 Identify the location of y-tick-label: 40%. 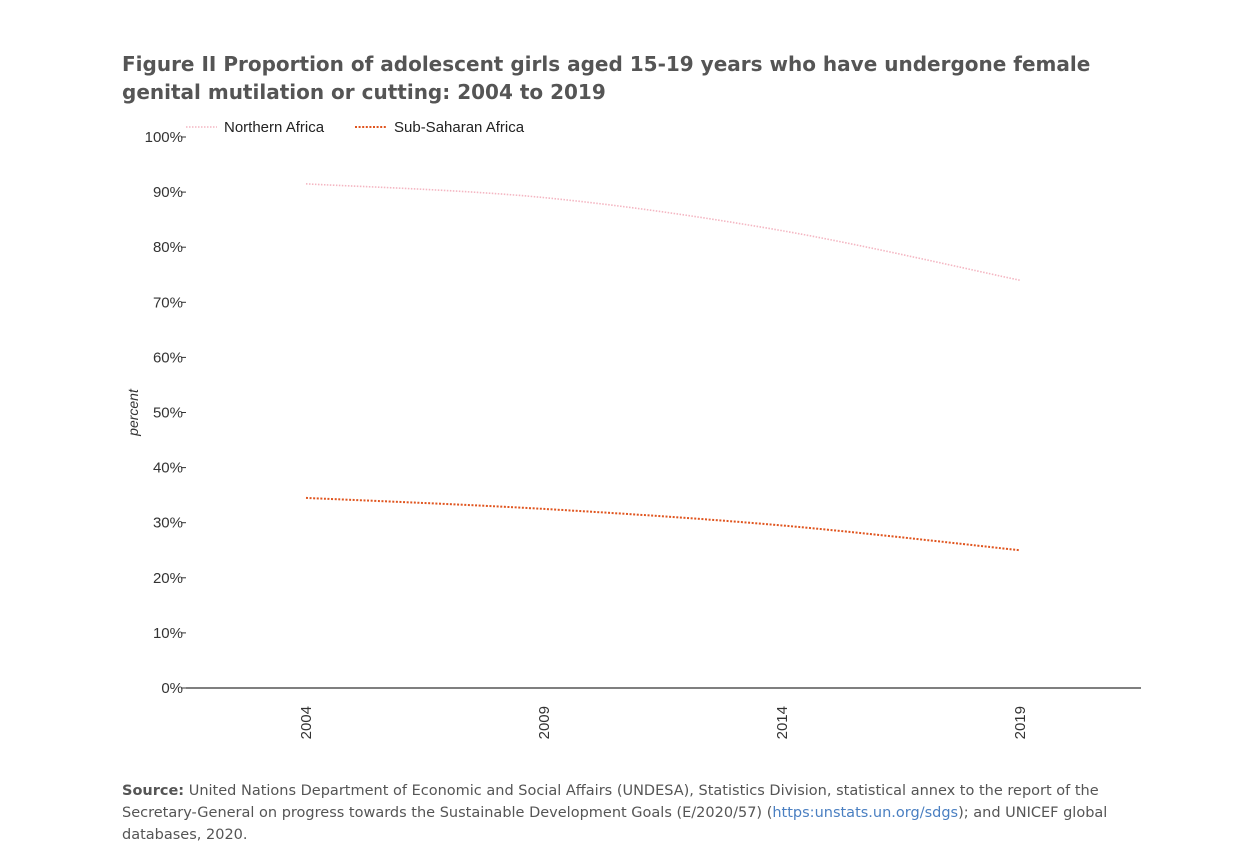
(168, 468).